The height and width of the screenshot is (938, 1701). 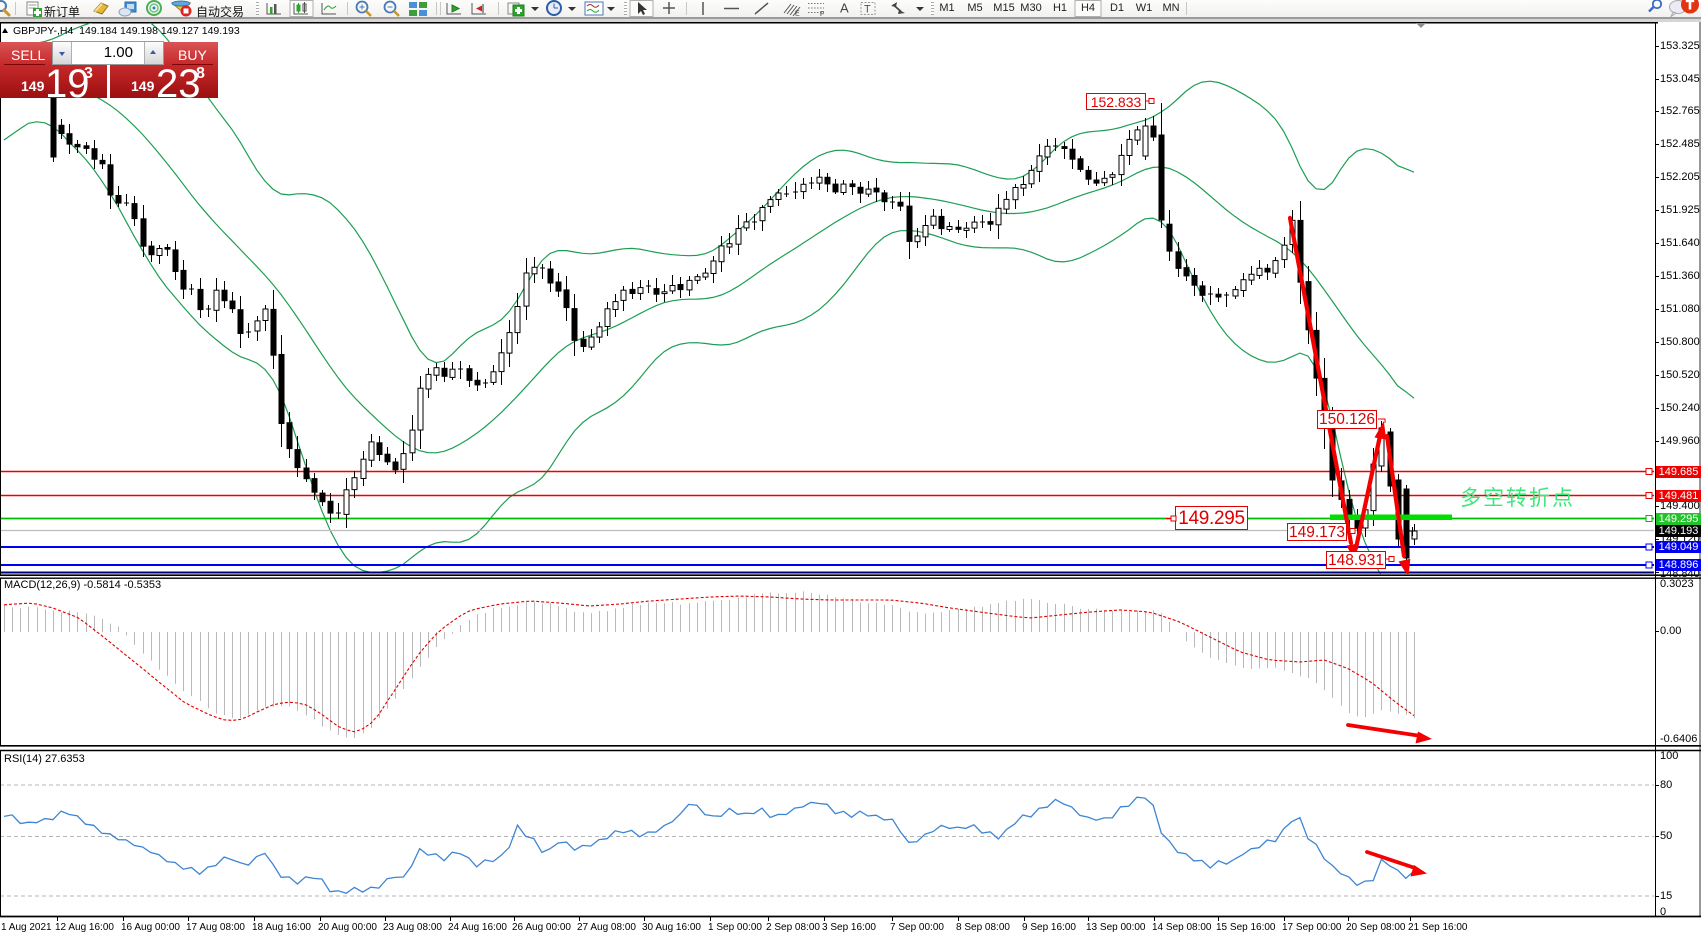 What do you see at coordinates (867, 10) in the screenshot?
I see `svg-text: T` at bounding box center [867, 10].